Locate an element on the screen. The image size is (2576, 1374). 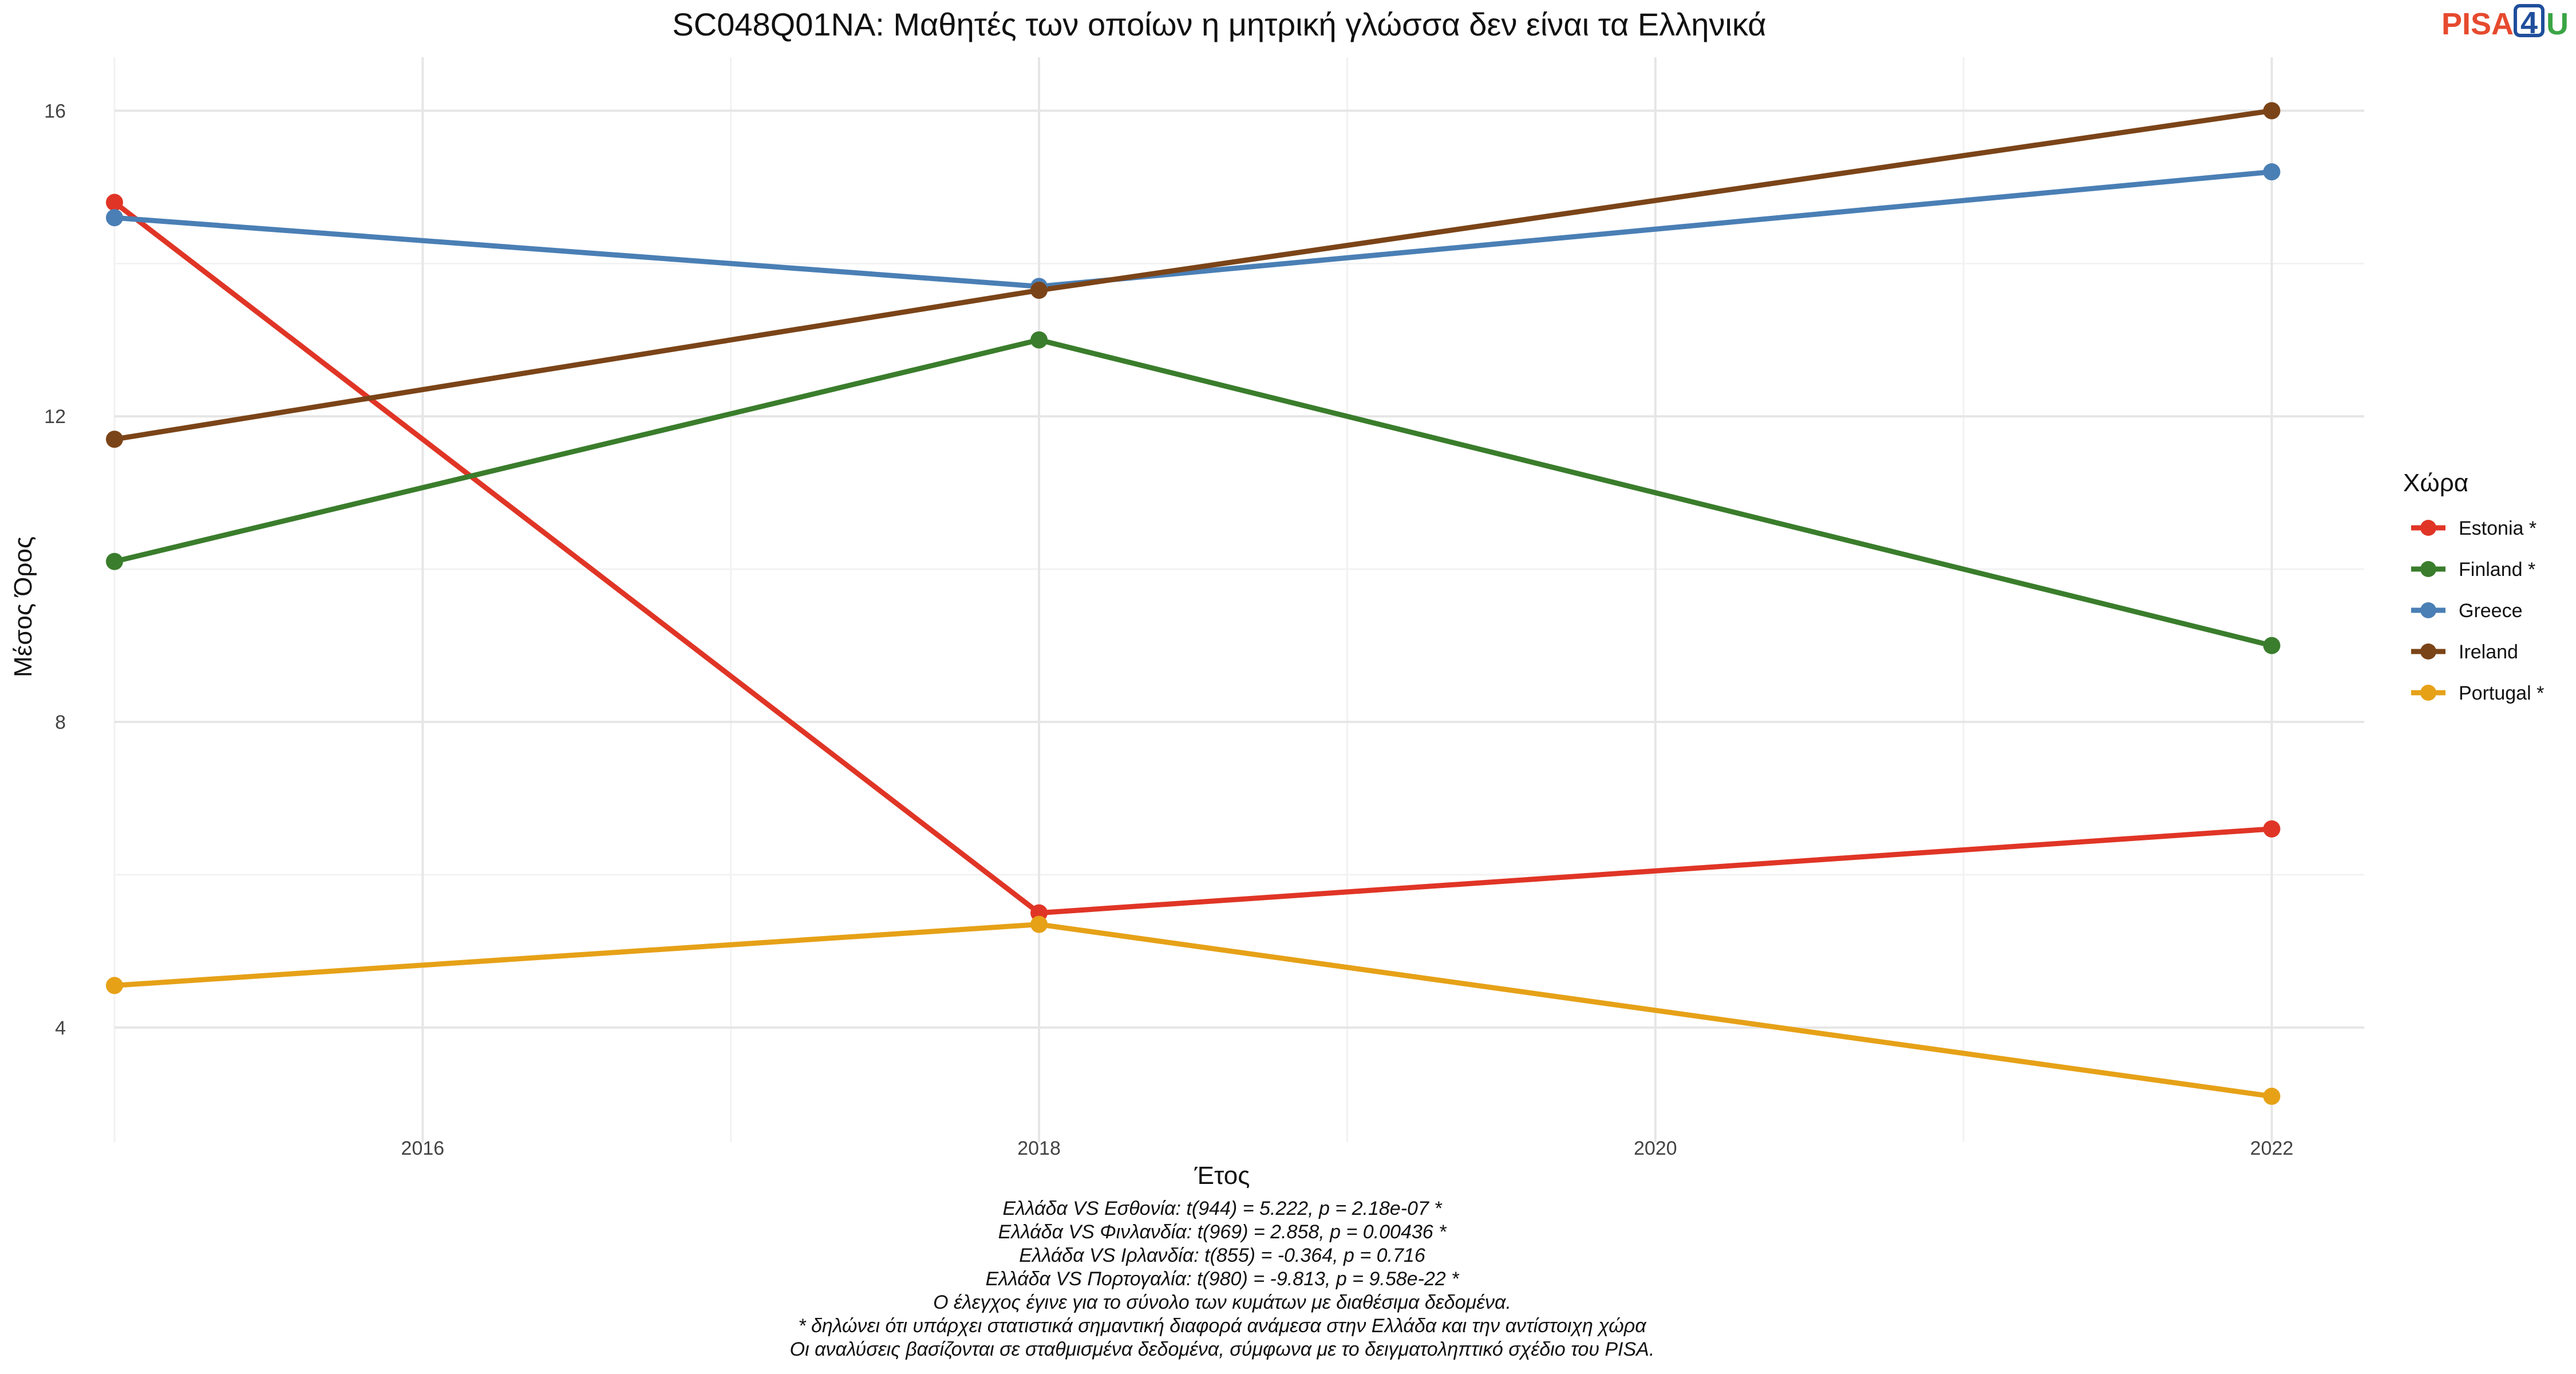
legend-label: Ireland is located at coordinates (2488, 652).